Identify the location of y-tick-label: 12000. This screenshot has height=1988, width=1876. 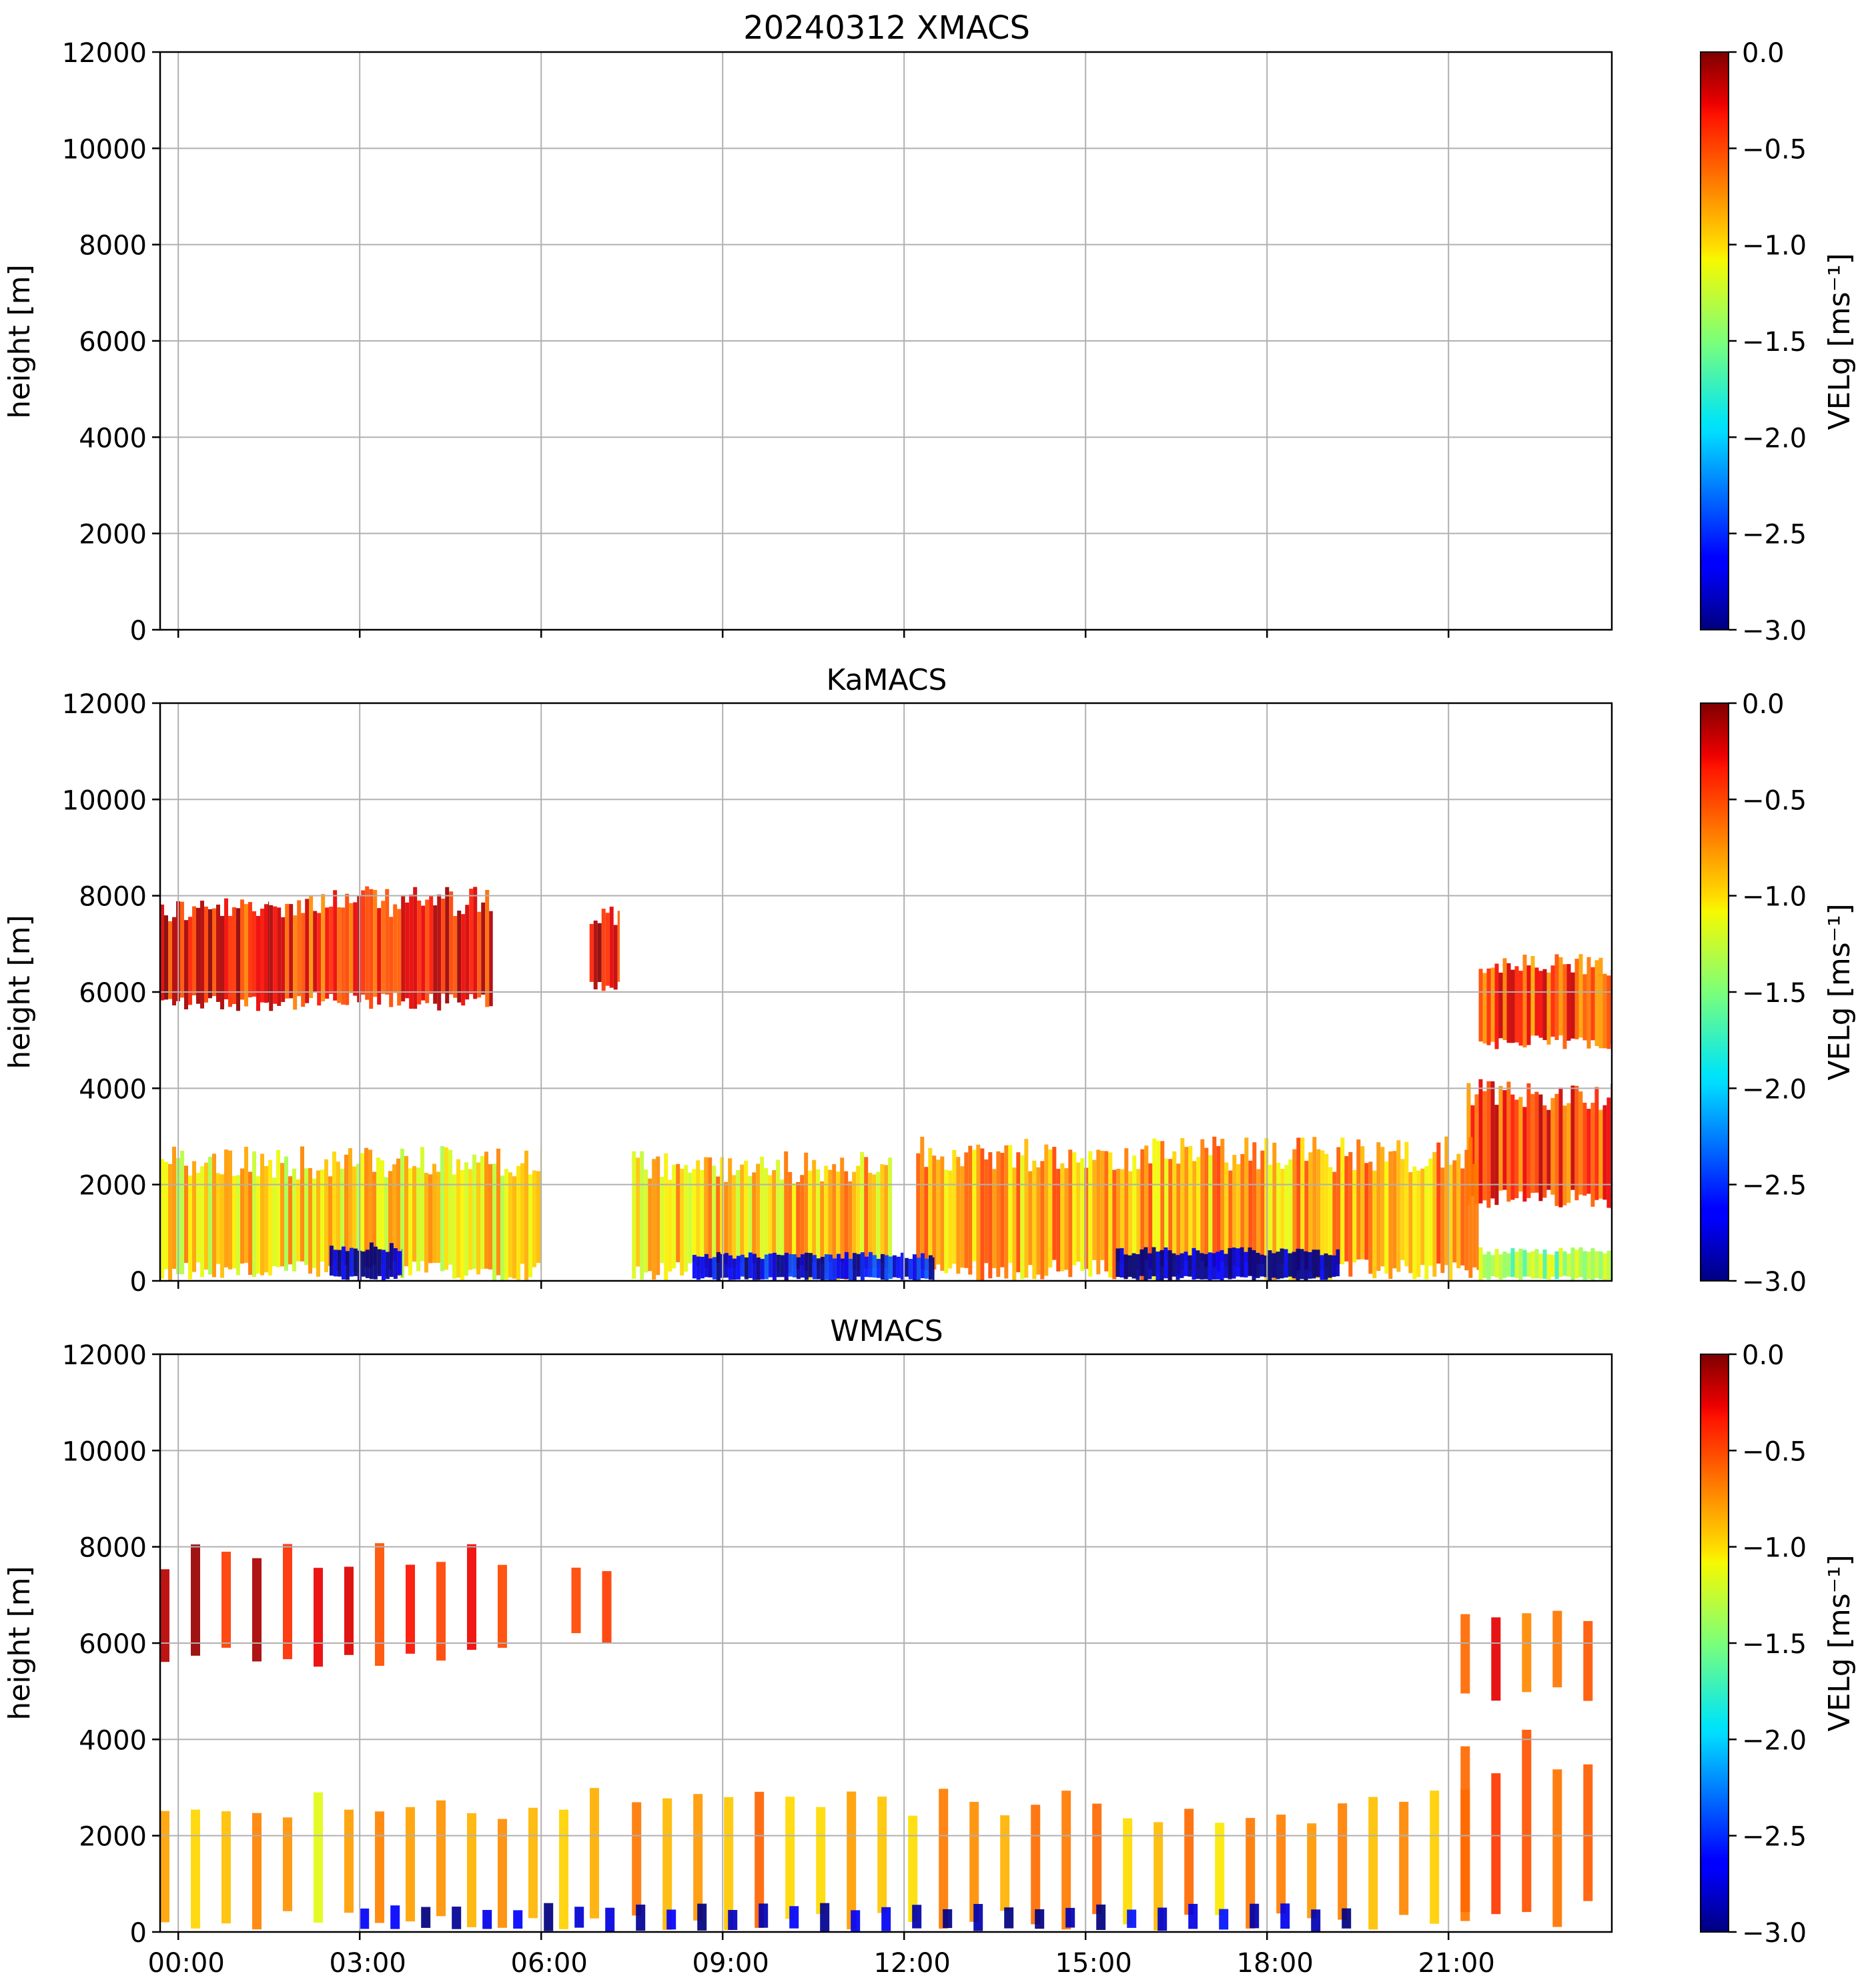
(104, 704).